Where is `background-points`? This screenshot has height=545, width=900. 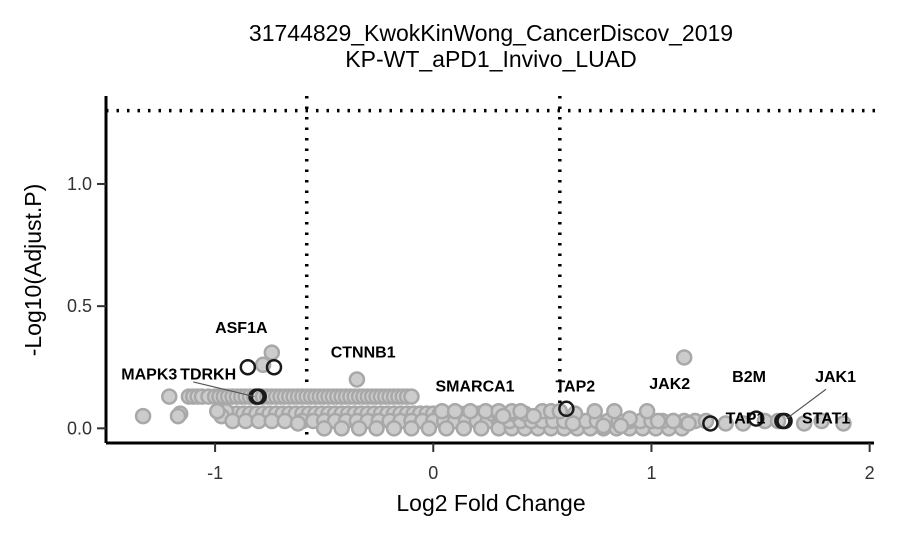 background-points is located at coordinates (493, 390).